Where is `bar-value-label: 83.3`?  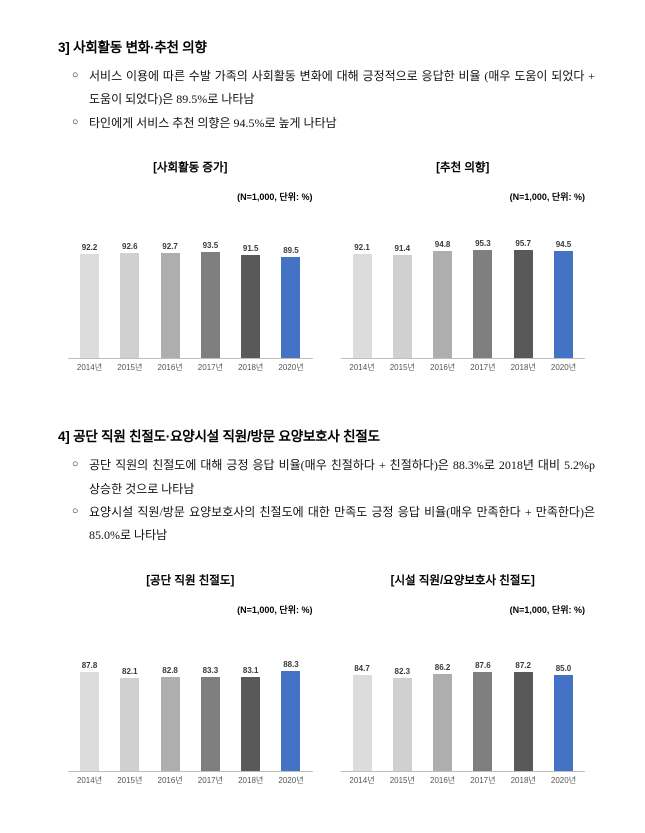 bar-value-label: 83.3 is located at coordinates (210, 670).